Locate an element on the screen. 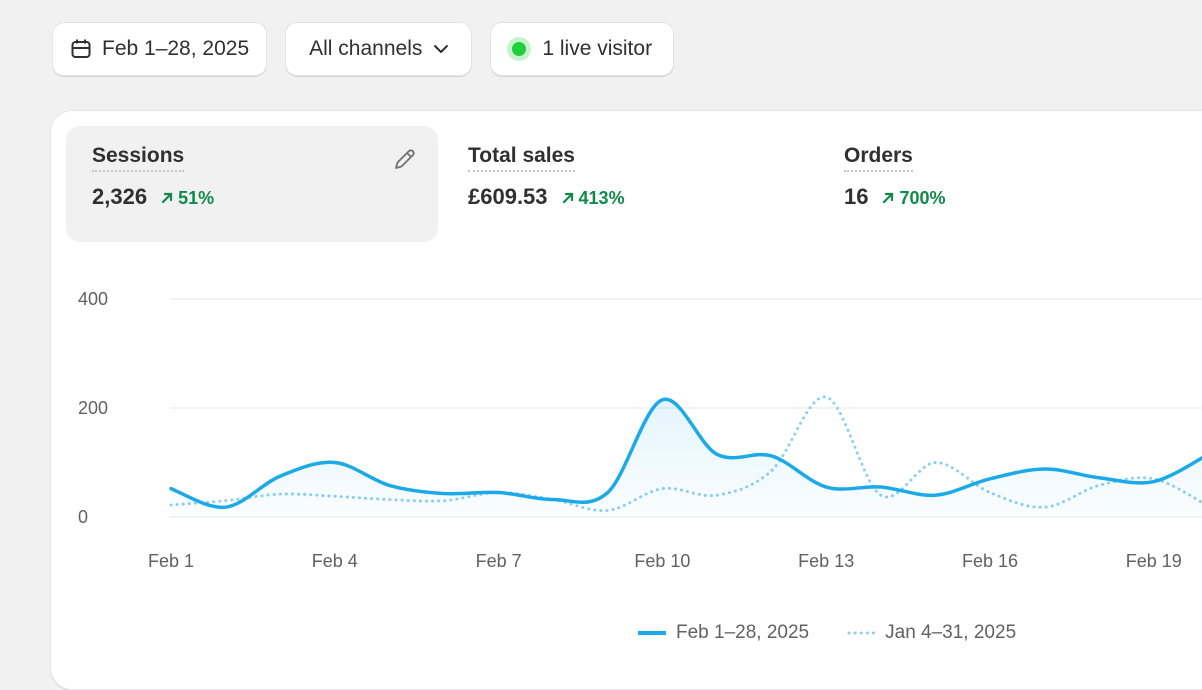 The width and height of the screenshot is (1202, 690). live-visitors-label: 1 live visitor is located at coordinates (597, 48).